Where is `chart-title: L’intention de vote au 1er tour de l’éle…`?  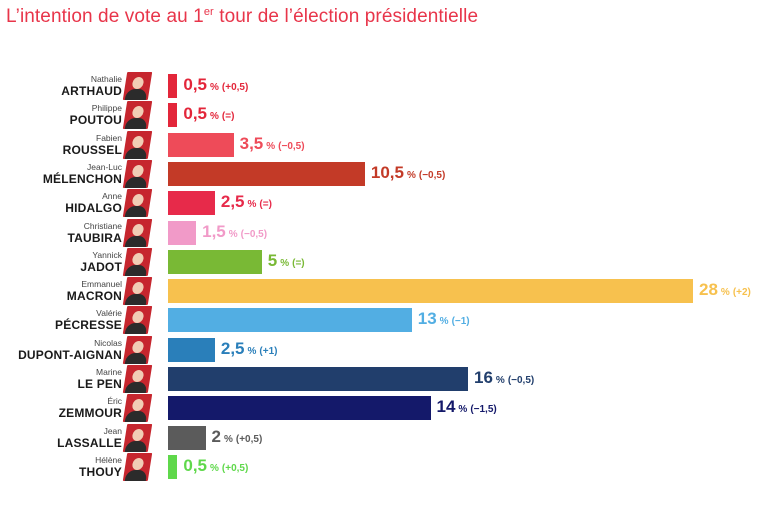
chart-title: L’intention de vote au 1er tour de l’éle… is located at coordinates (242, 17).